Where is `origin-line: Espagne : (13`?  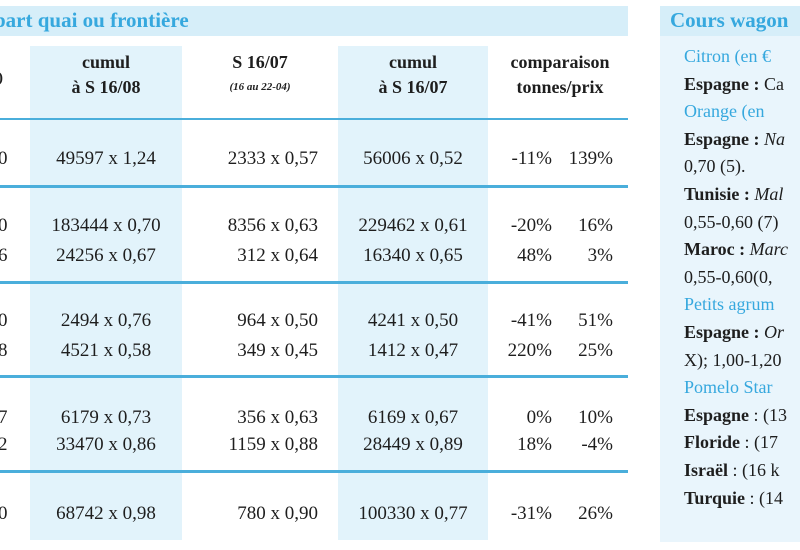
origin-line: Espagne : (13 is located at coordinates (735, 415).